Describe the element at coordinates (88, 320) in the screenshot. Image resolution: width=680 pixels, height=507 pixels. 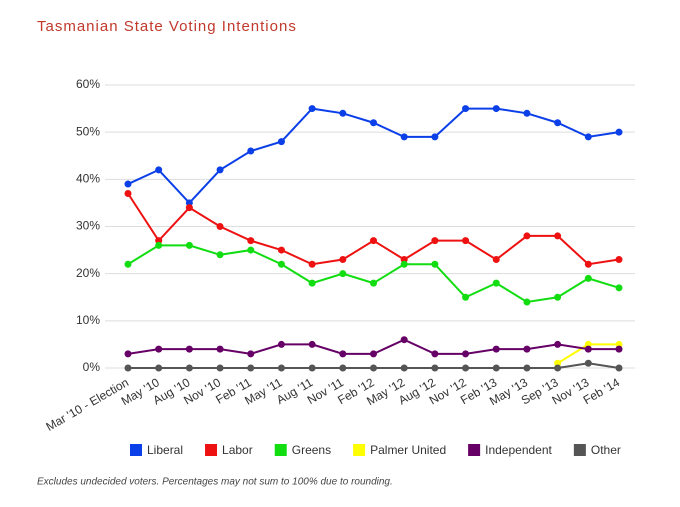
I see `y-tick-label: 10%` at that location.